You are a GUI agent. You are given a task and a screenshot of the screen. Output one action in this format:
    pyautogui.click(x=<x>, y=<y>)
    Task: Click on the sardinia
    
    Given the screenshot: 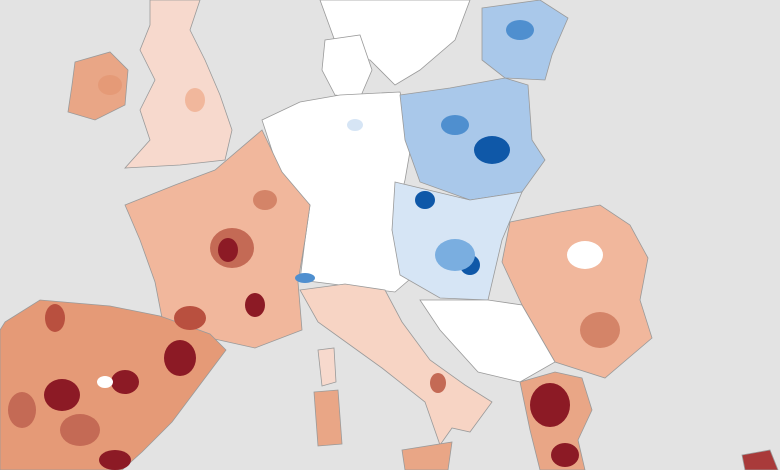 What is the action you would take?
    pyautogui.click(x=328, y=418)
    